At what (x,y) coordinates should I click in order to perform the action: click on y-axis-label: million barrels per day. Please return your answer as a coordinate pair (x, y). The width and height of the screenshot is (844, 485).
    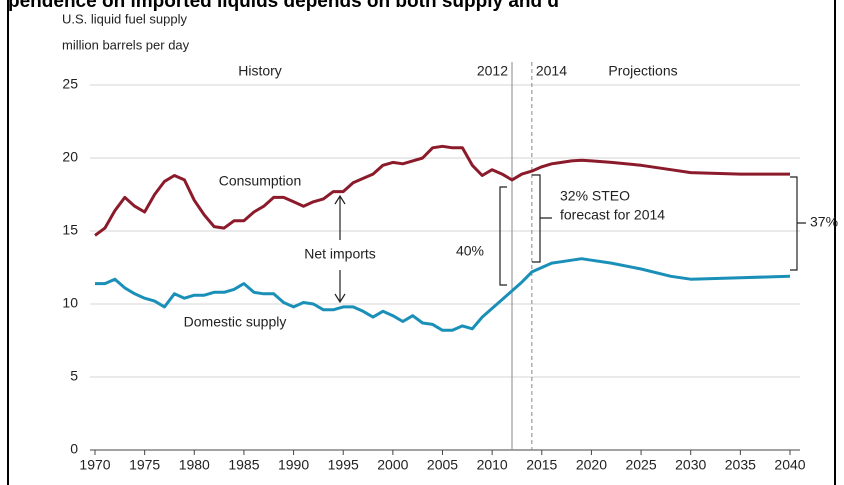
    Looking at the image, I should click on (126, 44).